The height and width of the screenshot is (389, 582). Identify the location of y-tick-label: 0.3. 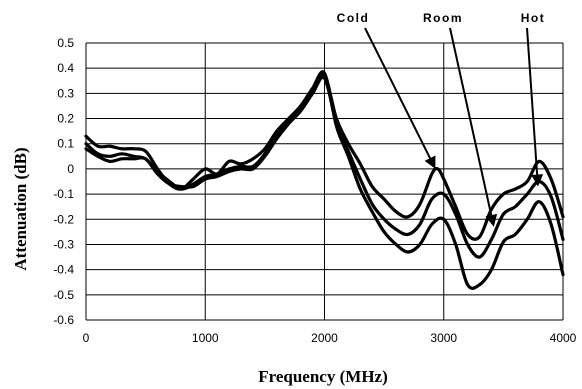
(65, 93).